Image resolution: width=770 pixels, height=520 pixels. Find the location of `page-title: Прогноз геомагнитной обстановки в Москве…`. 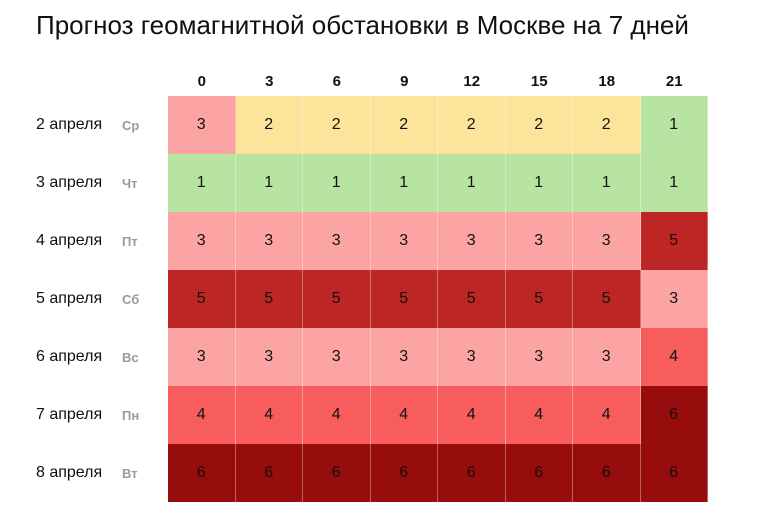

page-title: Прогноз геомагнитной обстановки в Москве… is located at coordinates (362, 25).